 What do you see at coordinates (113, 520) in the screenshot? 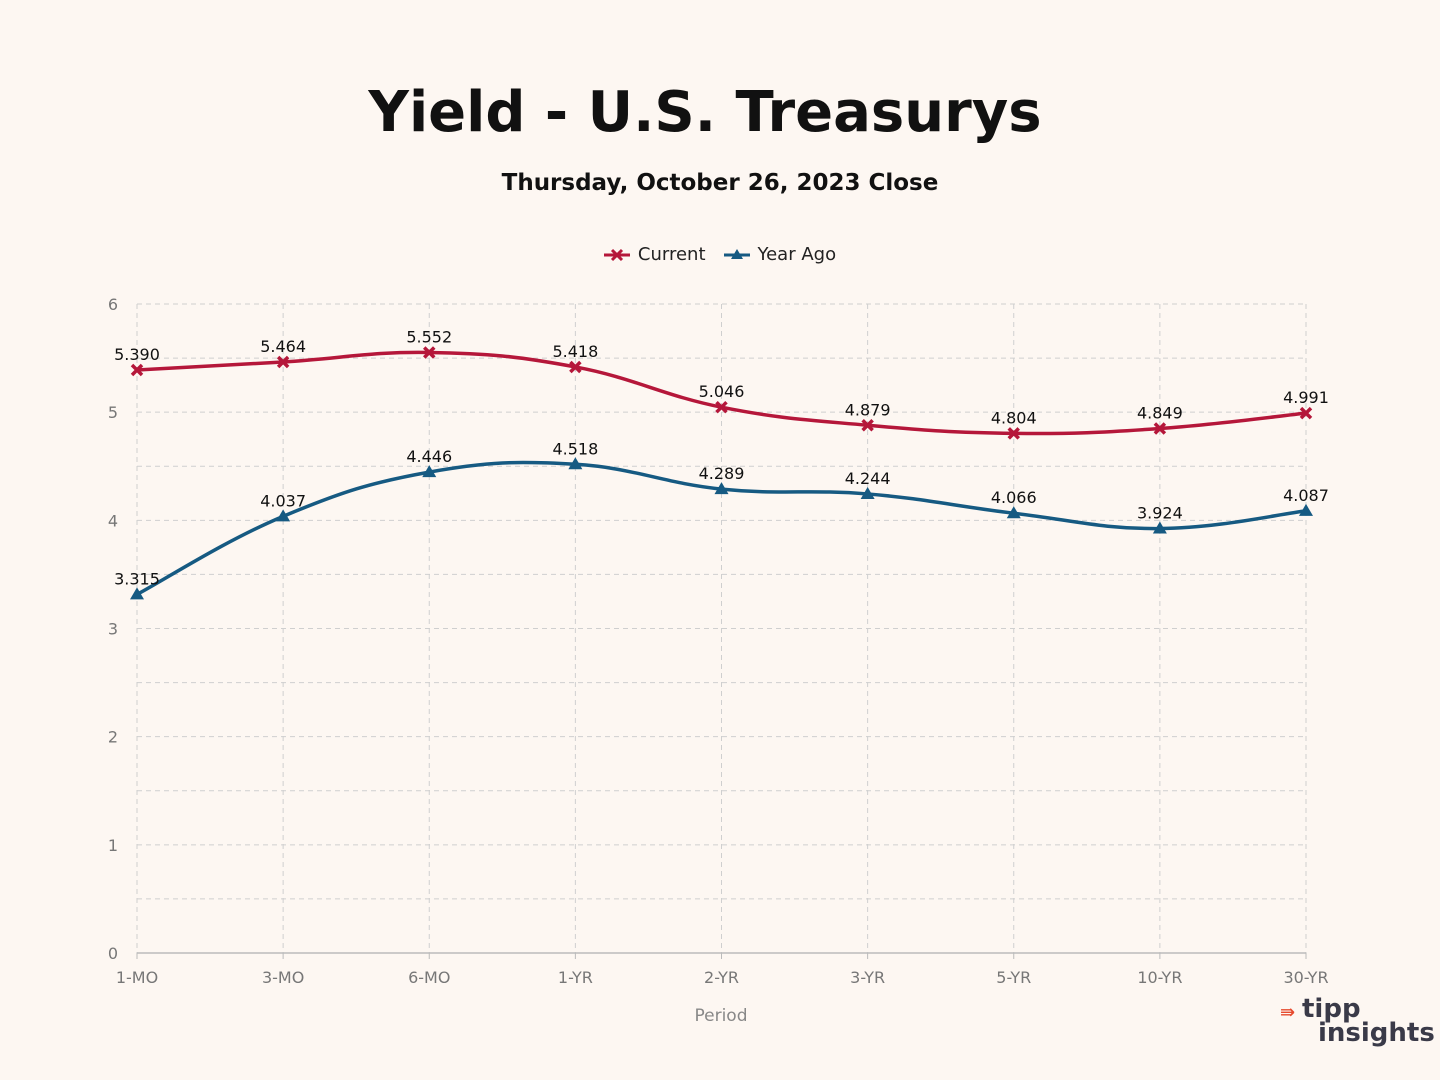
I see `y-tick-label: 4` at bounding box center [113, 520].